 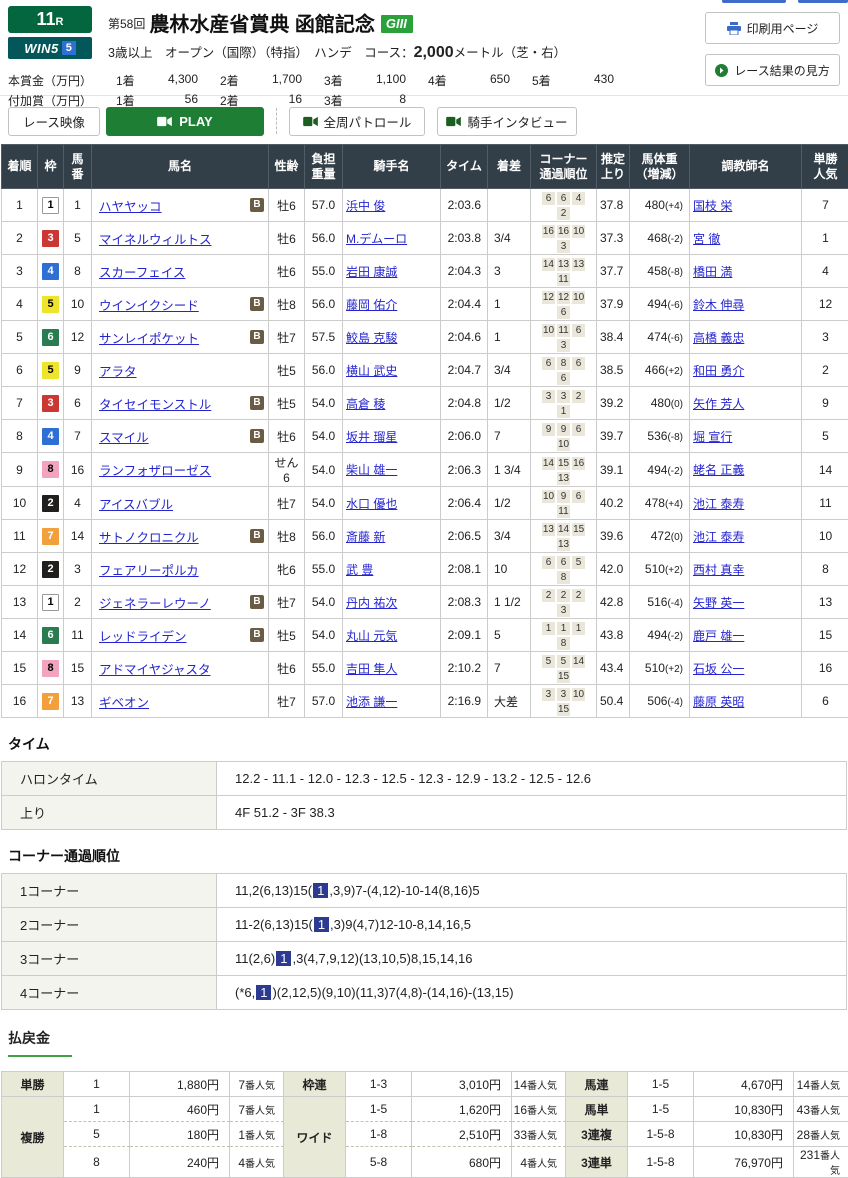 What do you see at coordinates (357, 121) in the screenshot?
I see `patrol-video-button: 全周パトロール` at bounding box center [357, 121].